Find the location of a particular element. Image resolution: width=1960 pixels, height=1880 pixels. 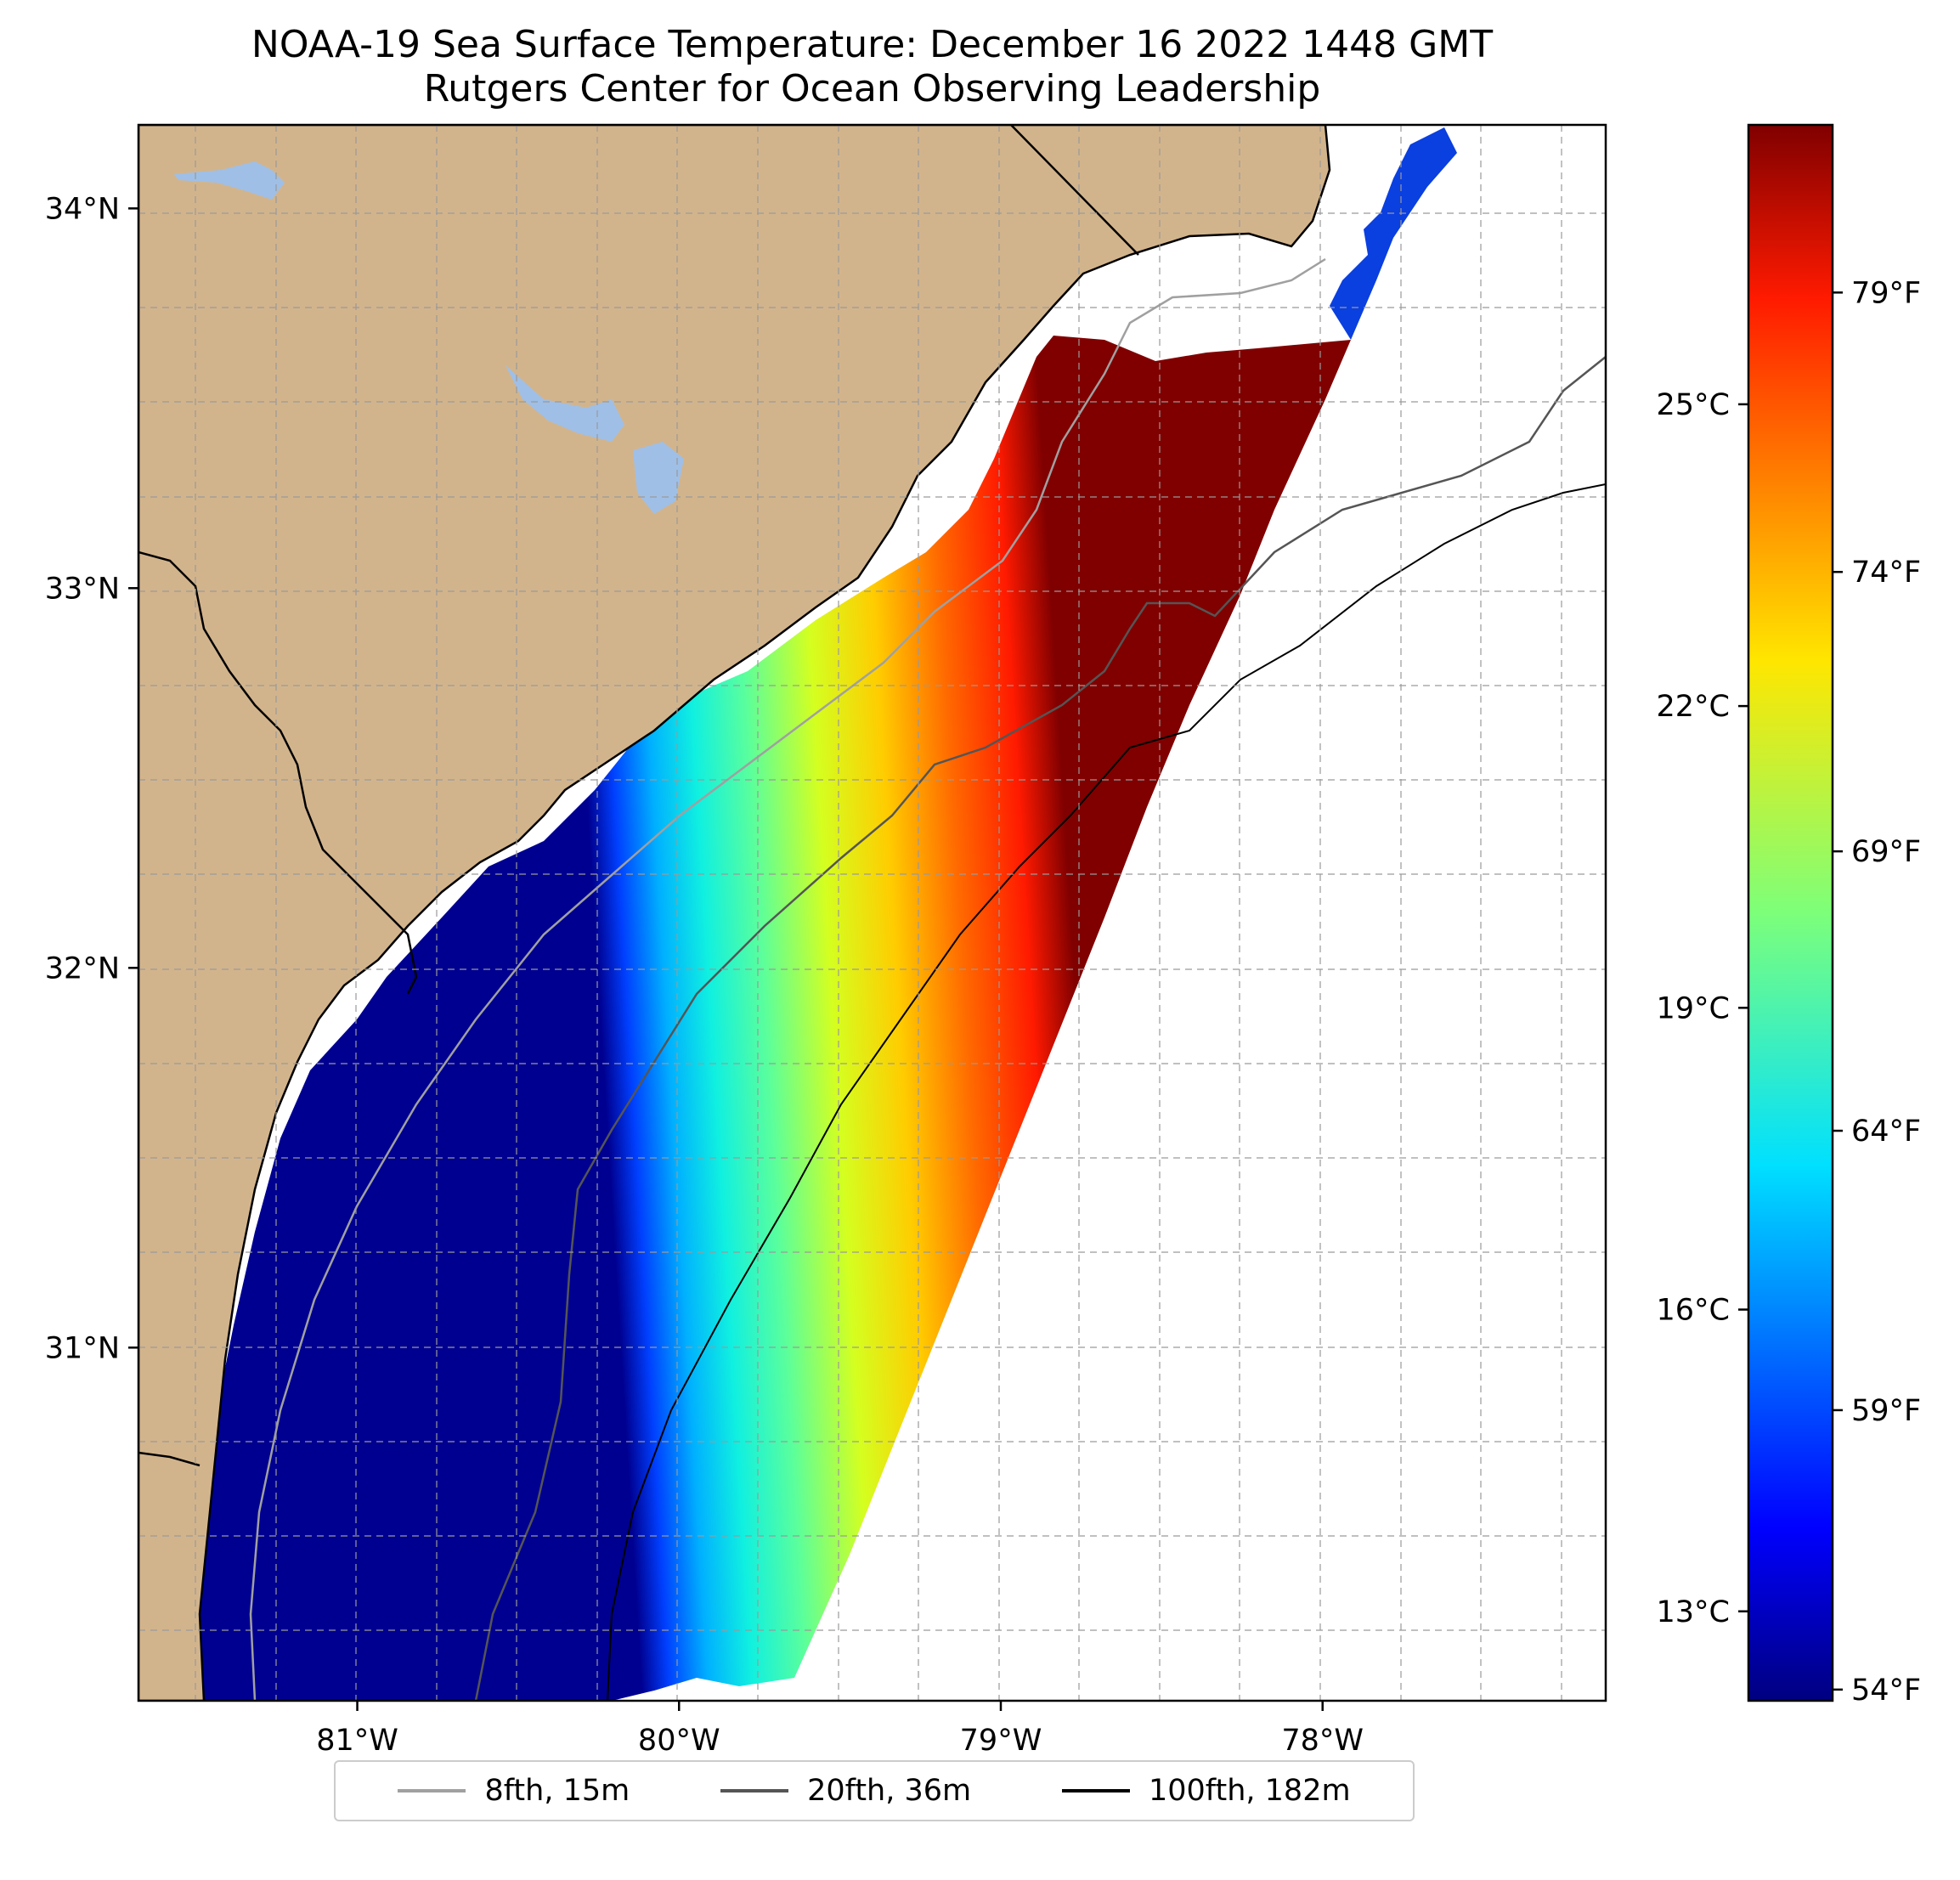

colorbar-frame is located at coordinates (1791, 913).